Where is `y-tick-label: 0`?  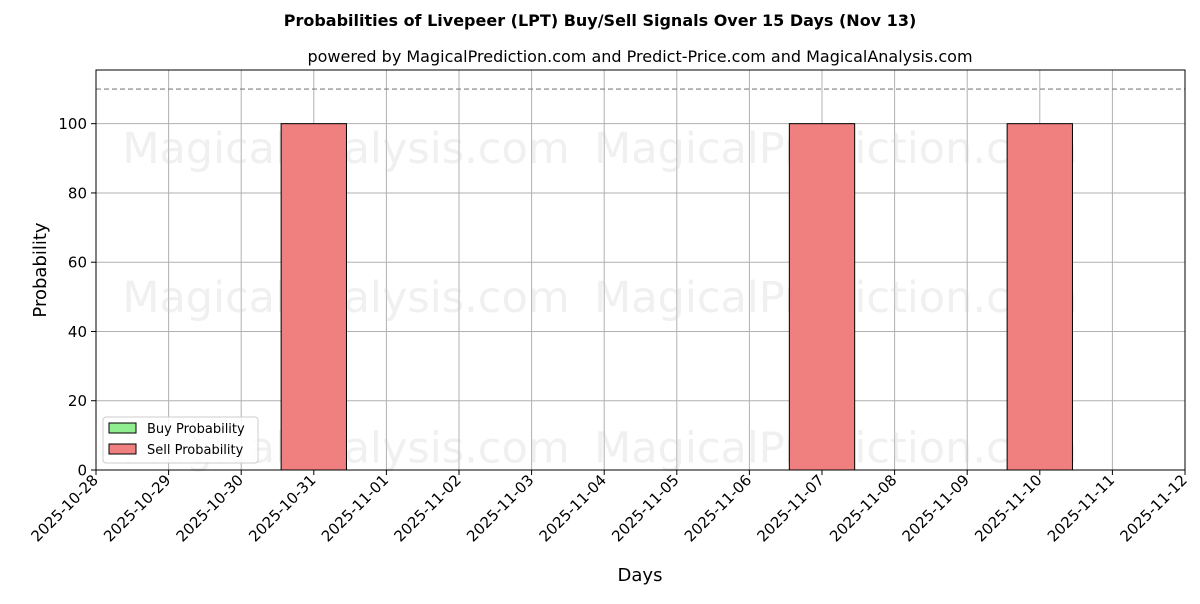 y-tick-label: 0 is located at coordinates (82, 471).